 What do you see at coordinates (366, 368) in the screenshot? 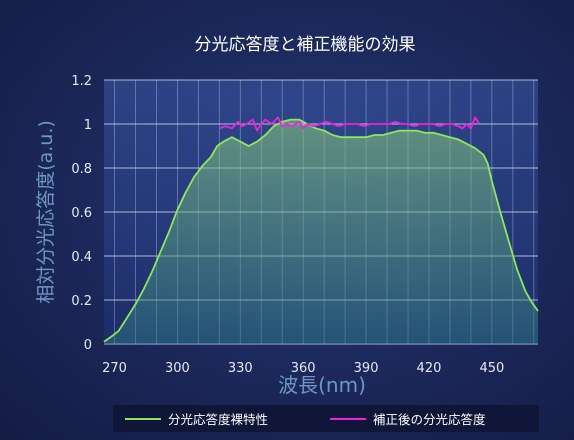
I see `x-tick-label: 390` at bounding box center [366, 368].